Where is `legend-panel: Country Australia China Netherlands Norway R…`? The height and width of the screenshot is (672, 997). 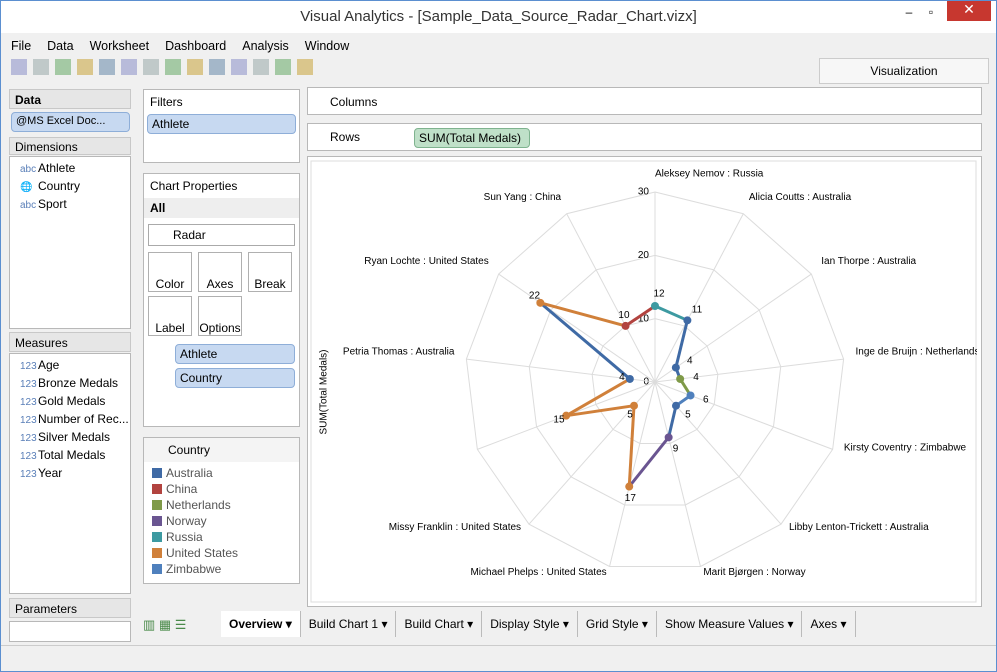 legend-panel: Country Australia China Netherlands Norway R… is located at coordinates (221, 510).